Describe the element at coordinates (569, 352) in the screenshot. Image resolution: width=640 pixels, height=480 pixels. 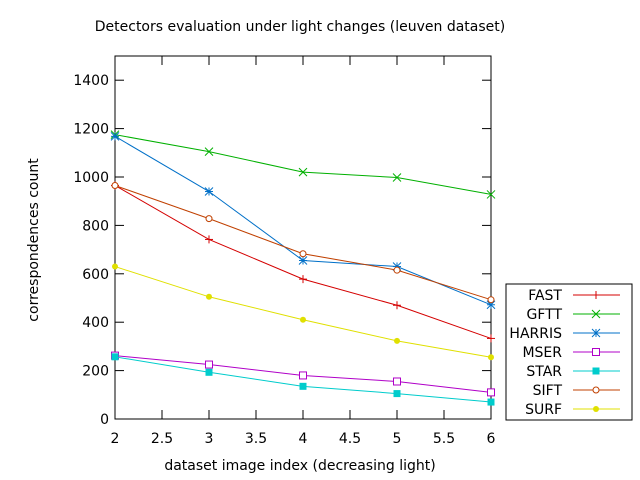
I see `legend: FAST GFTT HARRIS MSER STAR SIFT SURF` at that location.